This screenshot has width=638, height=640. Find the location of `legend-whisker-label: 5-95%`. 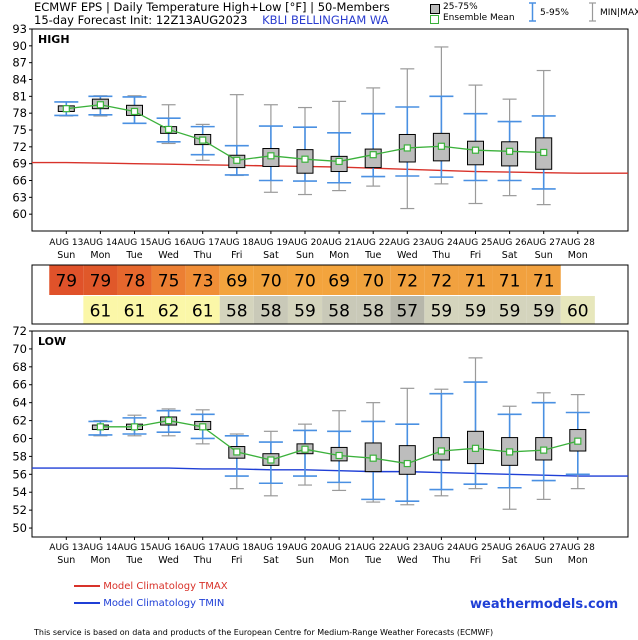

legend-whisker-label: 5-95% is located at coordinates (554, 13).